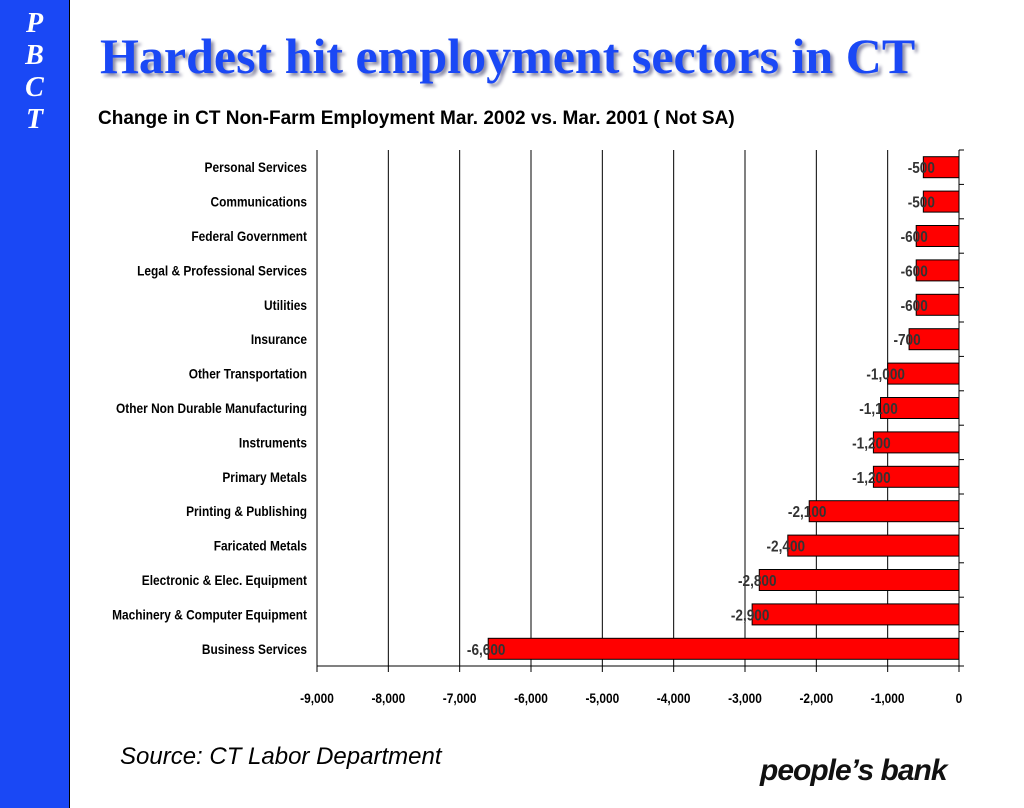 This screenshot has height=808, width=1024. I want to click on page-title: Hardest hit employment sectors in CT, so click(508, 56).